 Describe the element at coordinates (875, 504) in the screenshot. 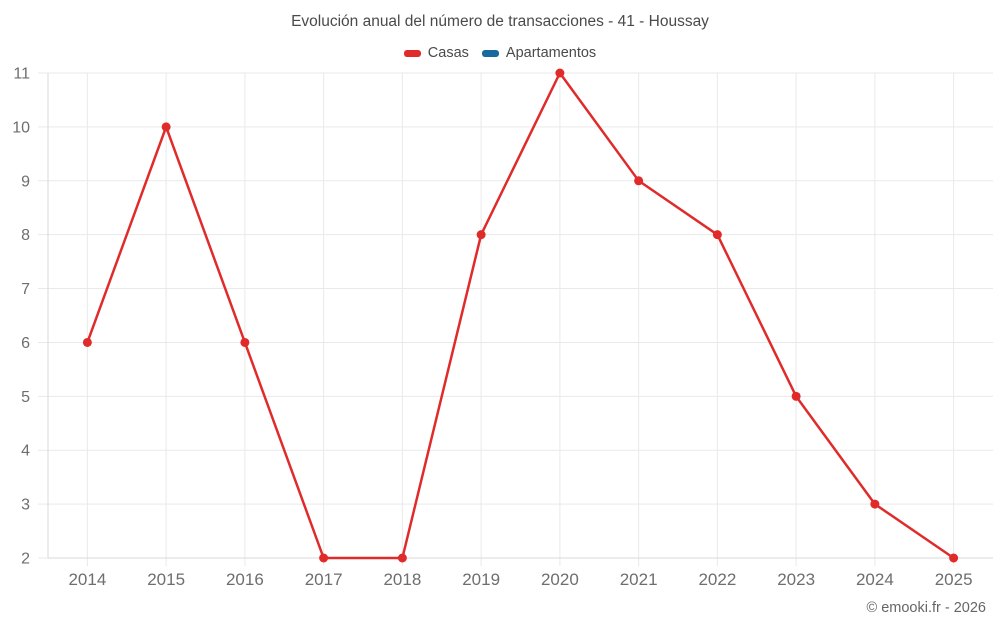

I see `data-point-casas-2024` at that location.